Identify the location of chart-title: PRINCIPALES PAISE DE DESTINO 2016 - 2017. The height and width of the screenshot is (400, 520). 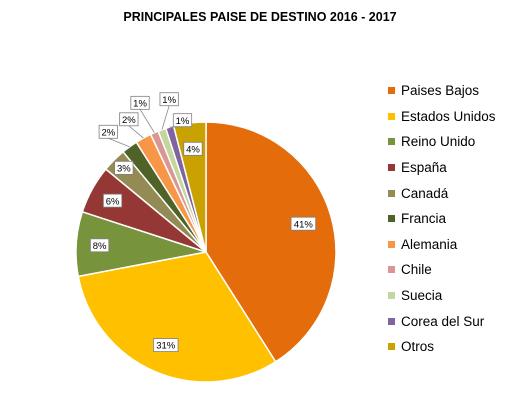
(260, 17).